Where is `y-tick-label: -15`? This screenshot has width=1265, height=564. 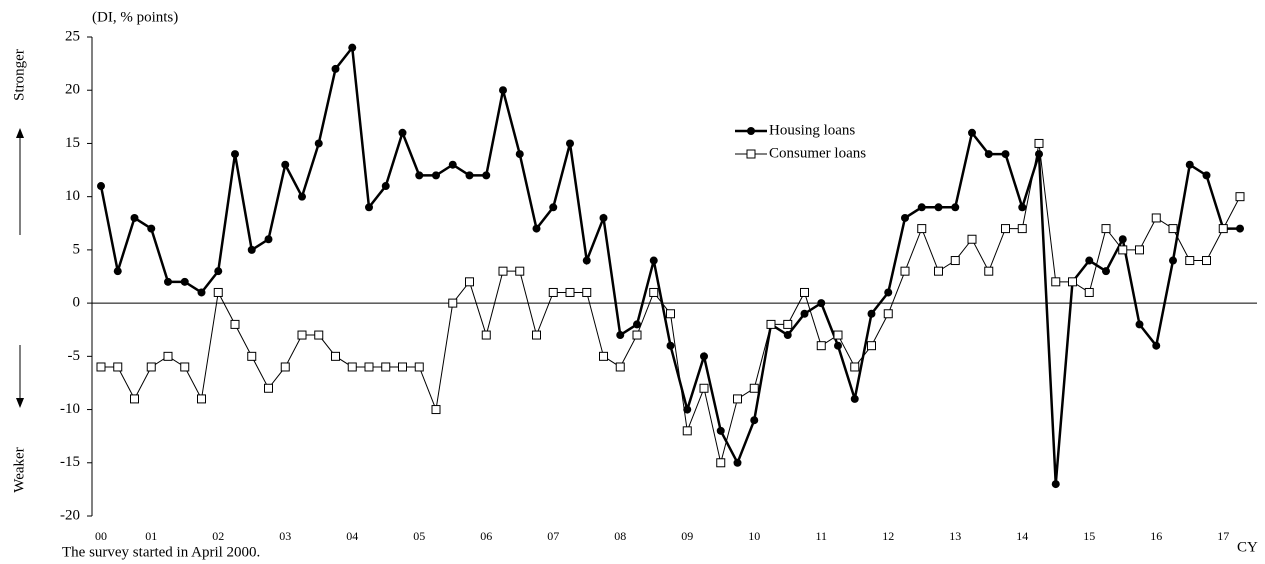 y-tick-label: -15 is located at coordinates (70, 462).